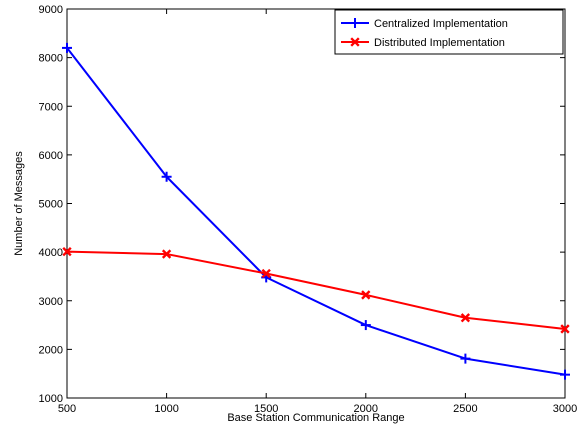 Image resolution: width=587 pixels, height=438 pixels. Describe the element at coordinates (51, 253) in the screenshot. I see `y-tick-label: 4000` at that location.